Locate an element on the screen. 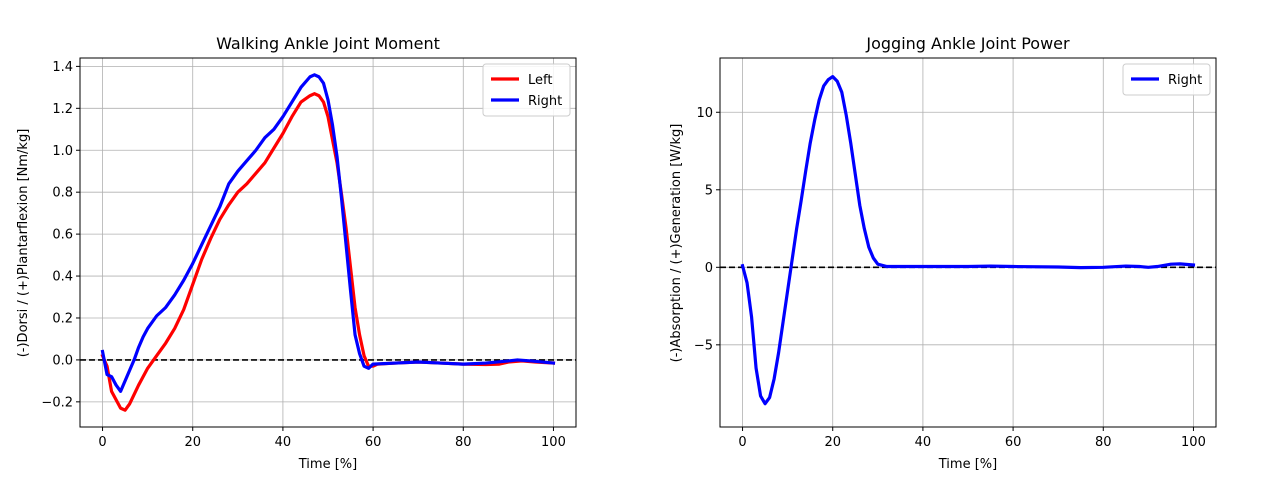  y-tick-label: 1.4 is located at coordinates (62, 67).